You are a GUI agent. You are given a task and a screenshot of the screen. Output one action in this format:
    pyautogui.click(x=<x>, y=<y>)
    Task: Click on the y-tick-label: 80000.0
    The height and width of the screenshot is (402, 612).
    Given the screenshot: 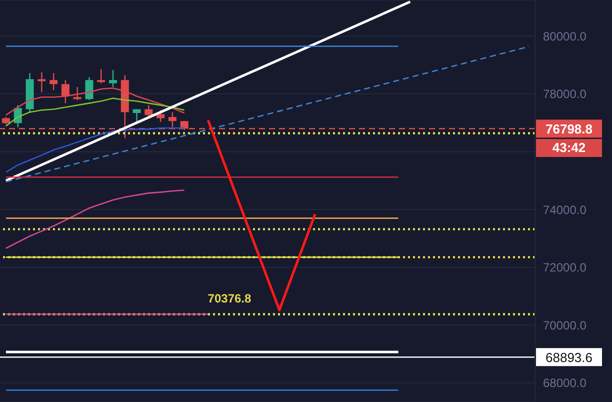 What is the action you would take?
    pyautogui.click(x=565, y=36)
    